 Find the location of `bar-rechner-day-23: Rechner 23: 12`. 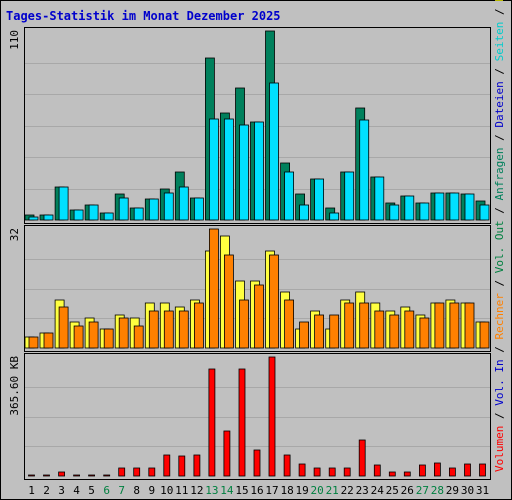

bar-rechner-day-23: Rechner 23: 12 is located at coordinates (364, 325).